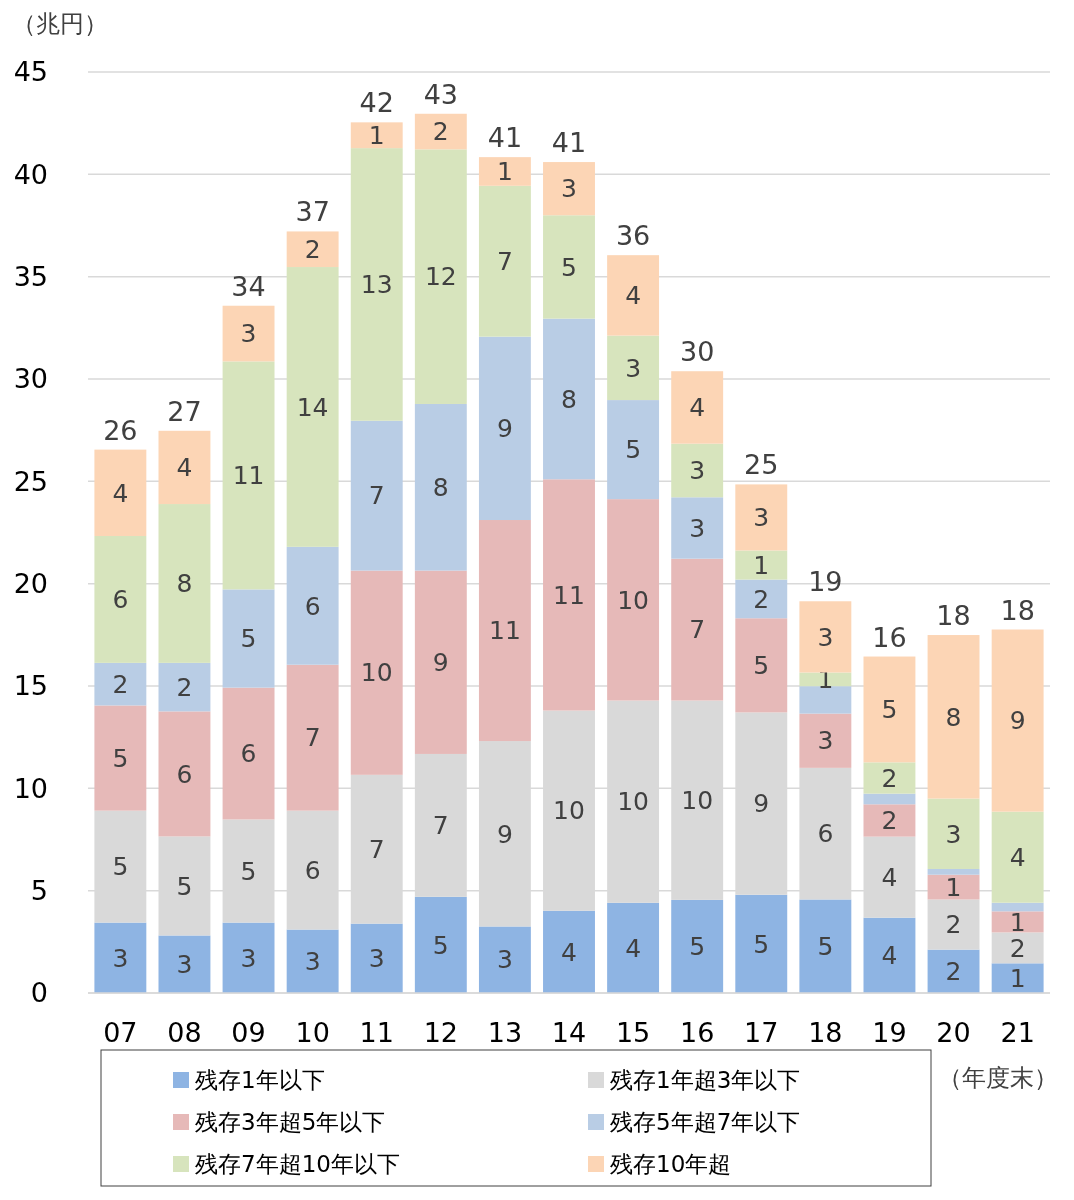  What do you see at coordinates (889, 1033) in the screenshot?
I see `x-tick-label: 19` at bounding box center [889, 1033].